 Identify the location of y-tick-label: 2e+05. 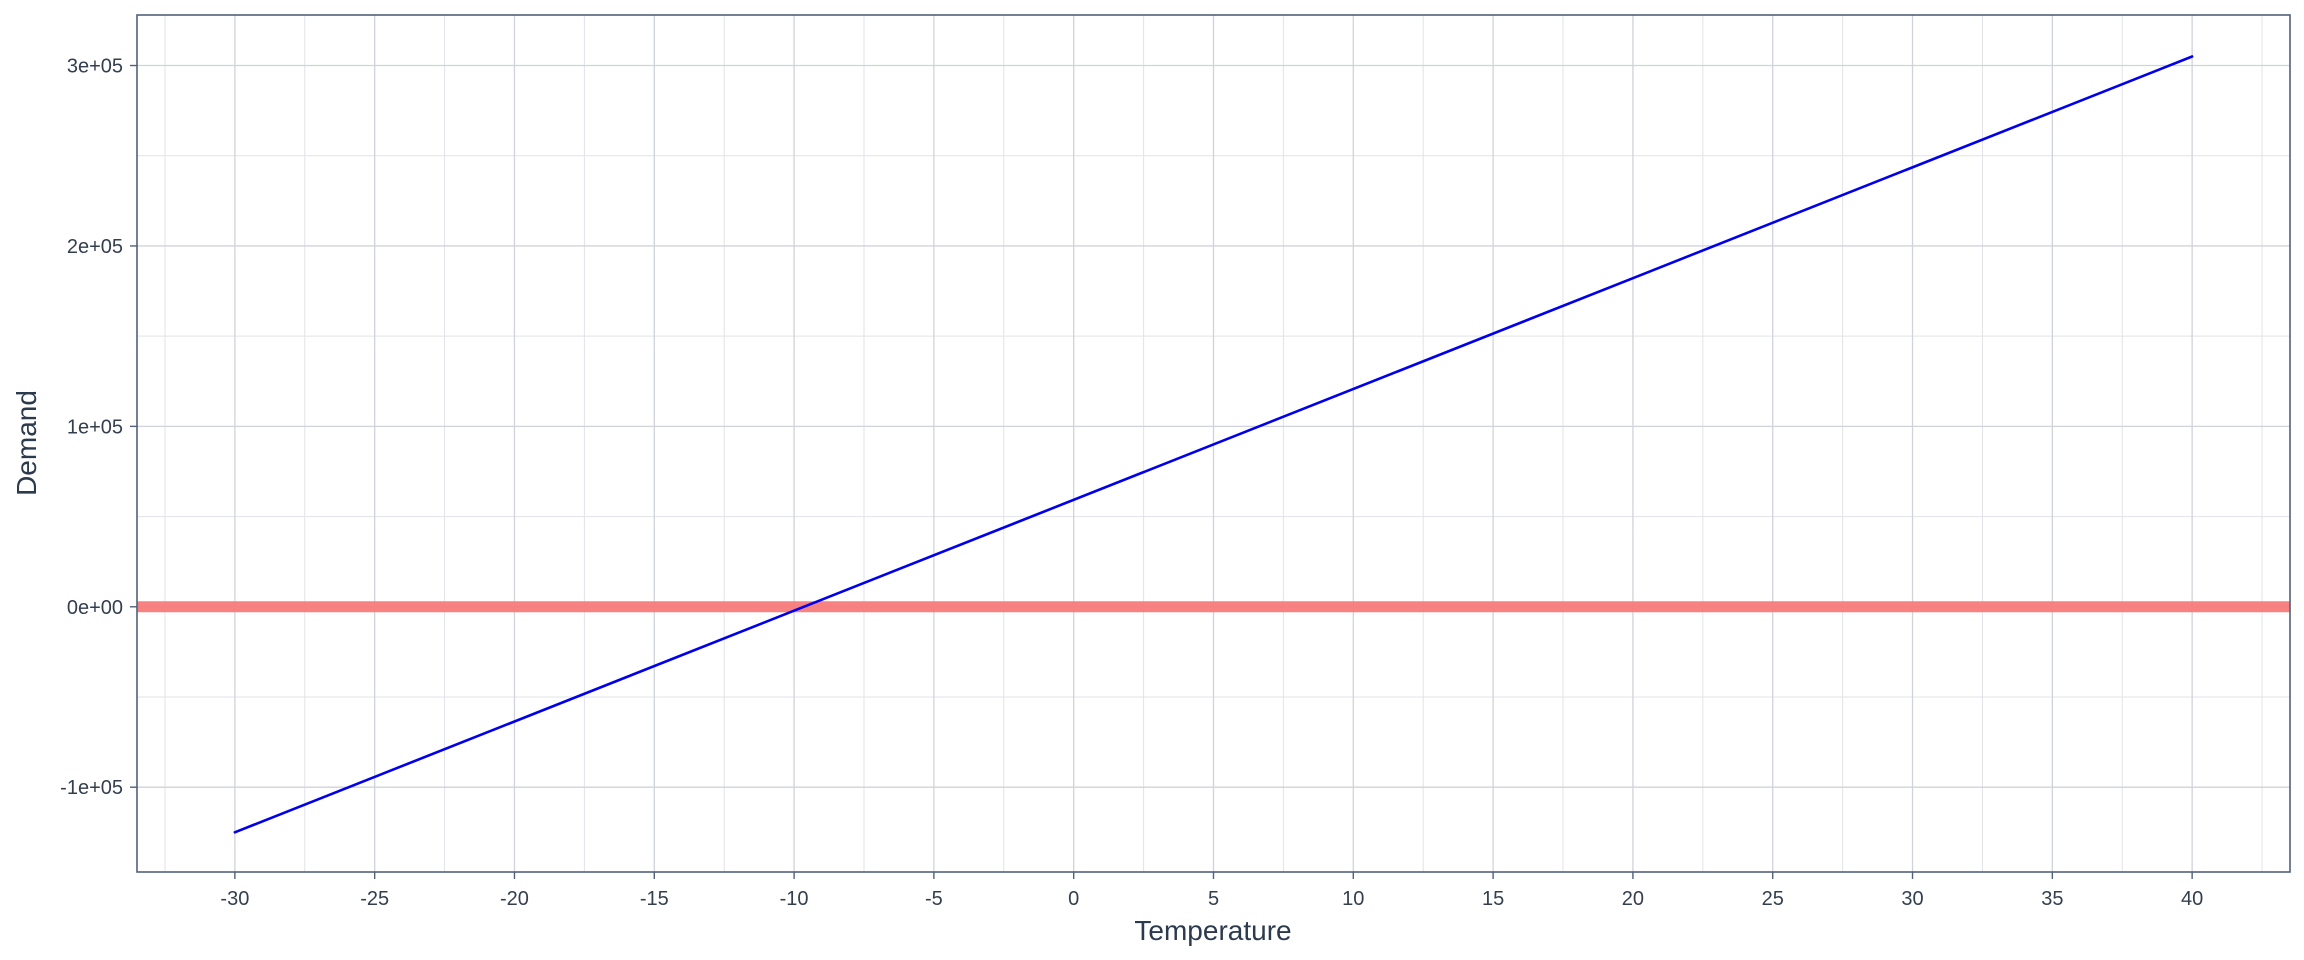
(95, 247).